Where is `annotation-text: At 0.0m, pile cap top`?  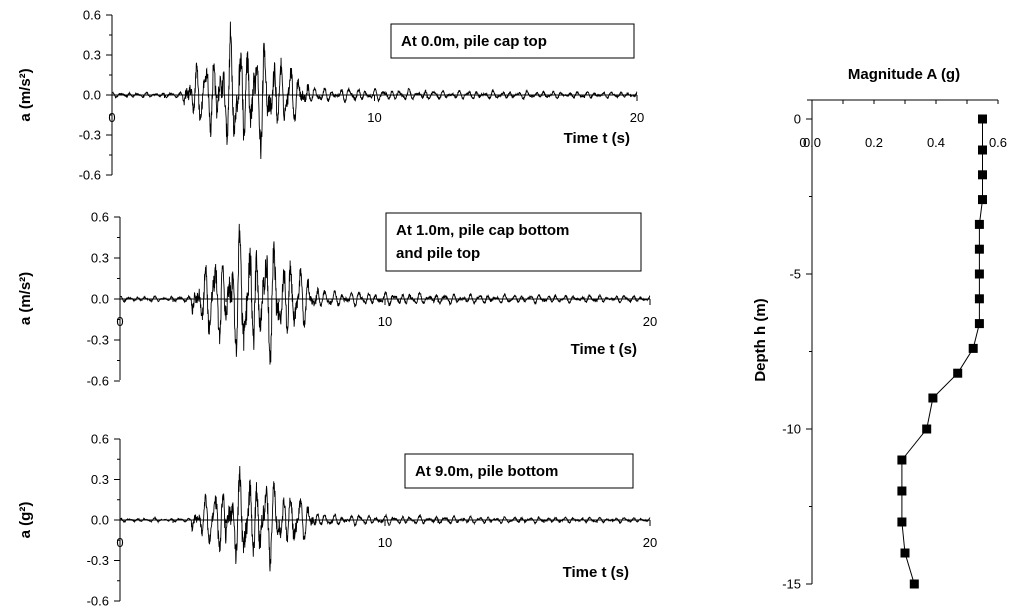
annotation-text: At 0.0m, pile cap top is located at coordinates (474, 41).